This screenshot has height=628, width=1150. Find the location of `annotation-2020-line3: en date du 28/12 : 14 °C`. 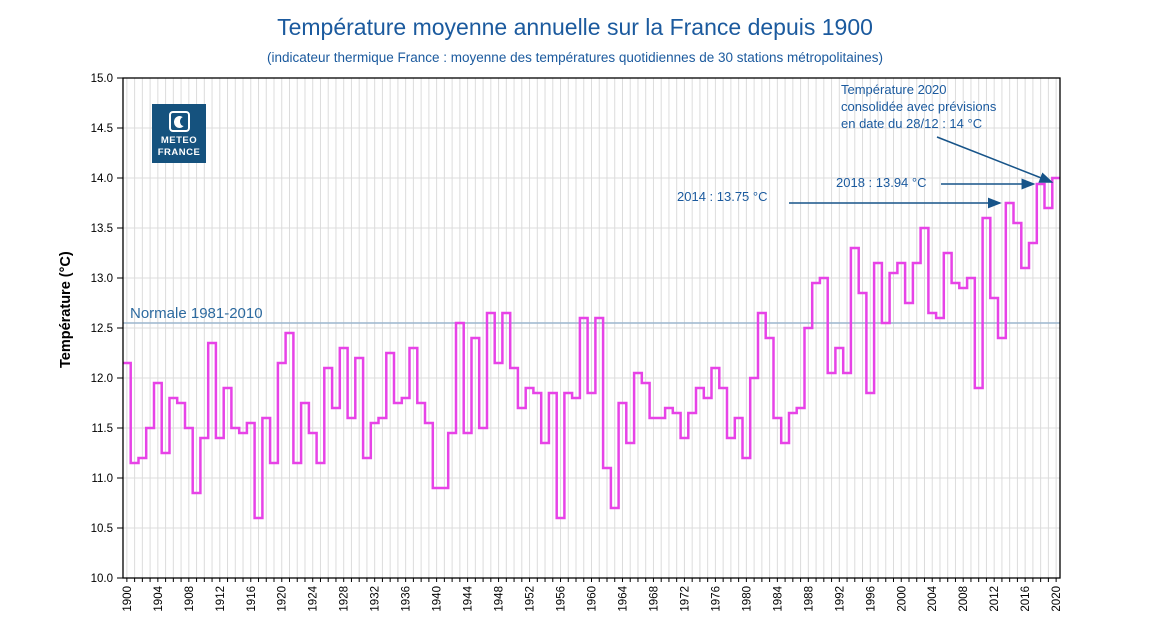

annotation-2020-line3: en date du 28/12 : 14 °C is located at coordinates (912, 124).